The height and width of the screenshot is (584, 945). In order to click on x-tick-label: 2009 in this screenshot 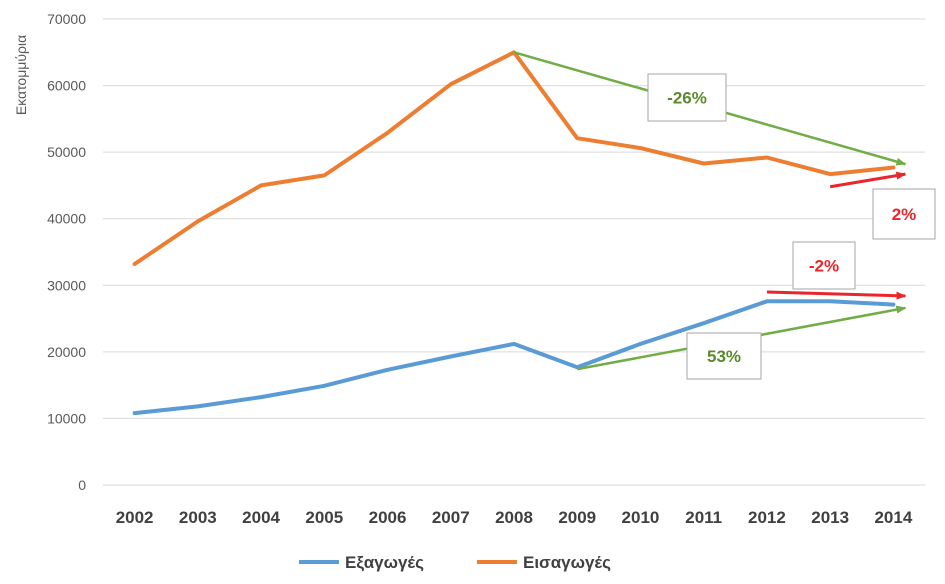, I will do `click(577, 517)`.